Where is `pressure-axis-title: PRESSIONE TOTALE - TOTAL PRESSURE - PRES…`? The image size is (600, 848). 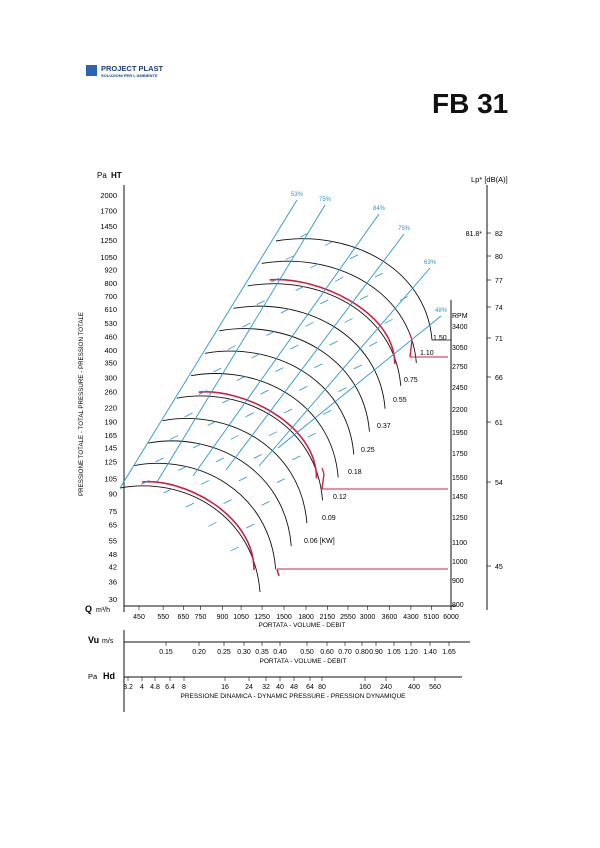
pressure-axis-title: PRESSIONE TOTALE - TOTAL PRESSURE - PRES… is located at coordinates (81, 404).